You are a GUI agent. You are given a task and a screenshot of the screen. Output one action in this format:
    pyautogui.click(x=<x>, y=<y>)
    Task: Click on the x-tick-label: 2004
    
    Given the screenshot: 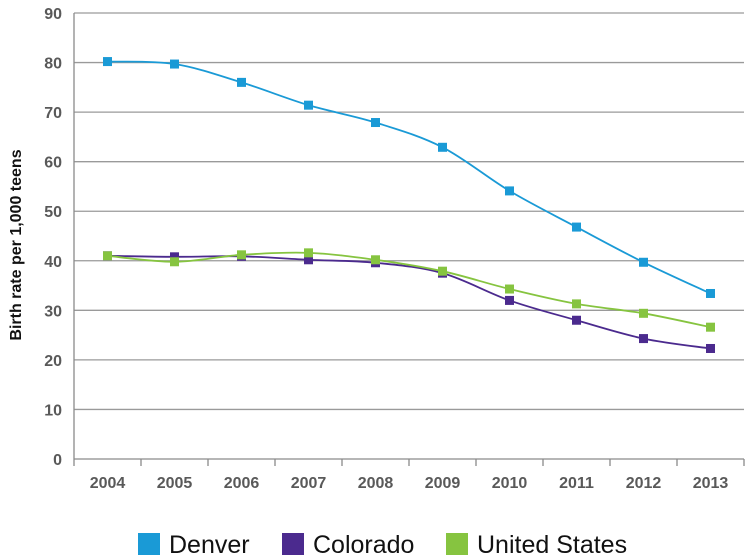 What is the action you would take?
    pyautogui.click(x=108, y=483)
    